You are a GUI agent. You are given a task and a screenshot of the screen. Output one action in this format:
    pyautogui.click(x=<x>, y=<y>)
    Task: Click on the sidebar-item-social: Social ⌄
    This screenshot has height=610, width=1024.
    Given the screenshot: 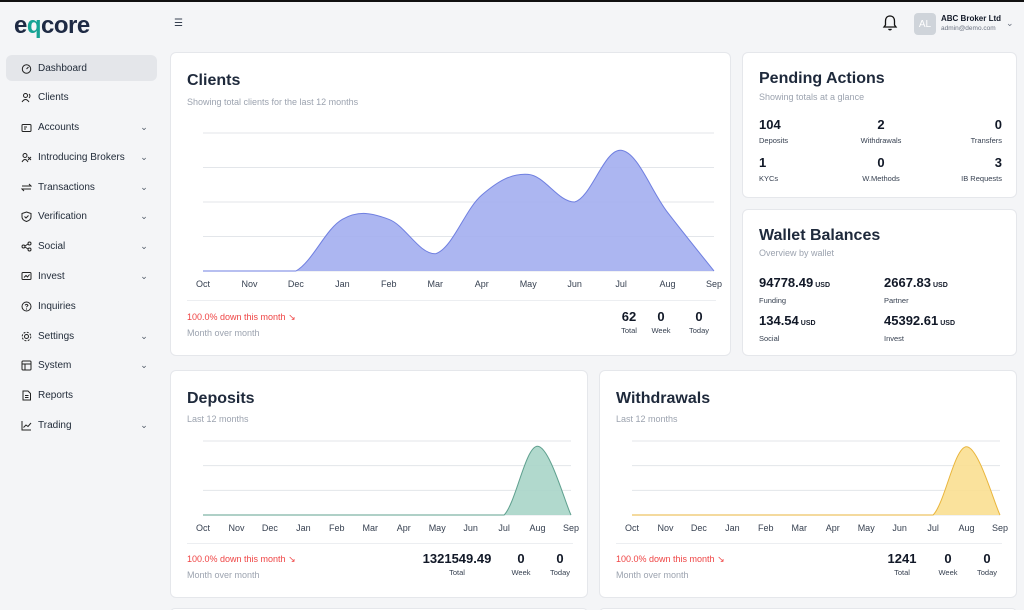 What is the action you would take?
    pyautogui.click(x=81, y=247)
    